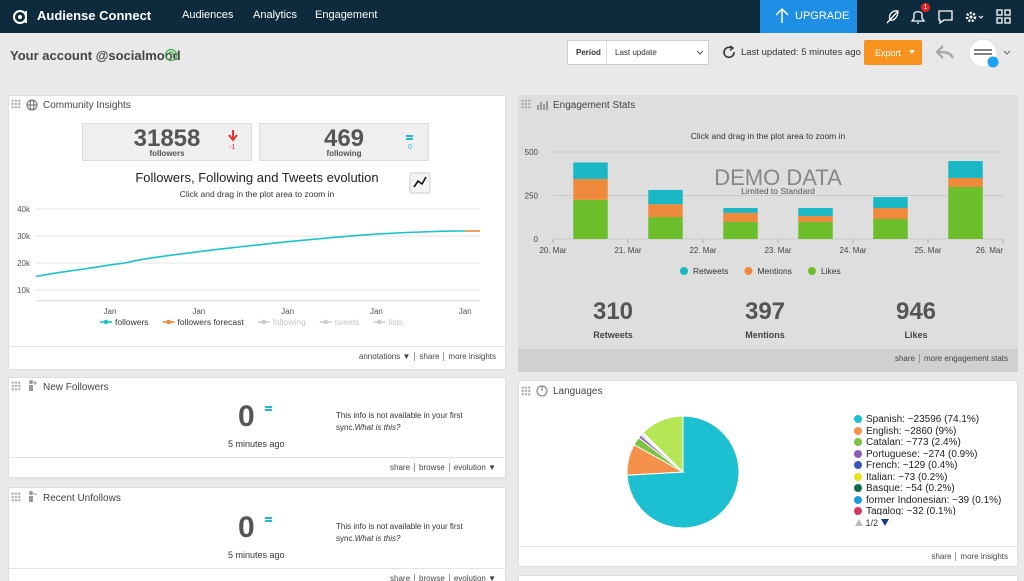 This screenshot has width=1024, height=581. What do you see at coordinates (916, 311) in the screenshot?
I see `total-value: 946` at bounding box center [916, 311].